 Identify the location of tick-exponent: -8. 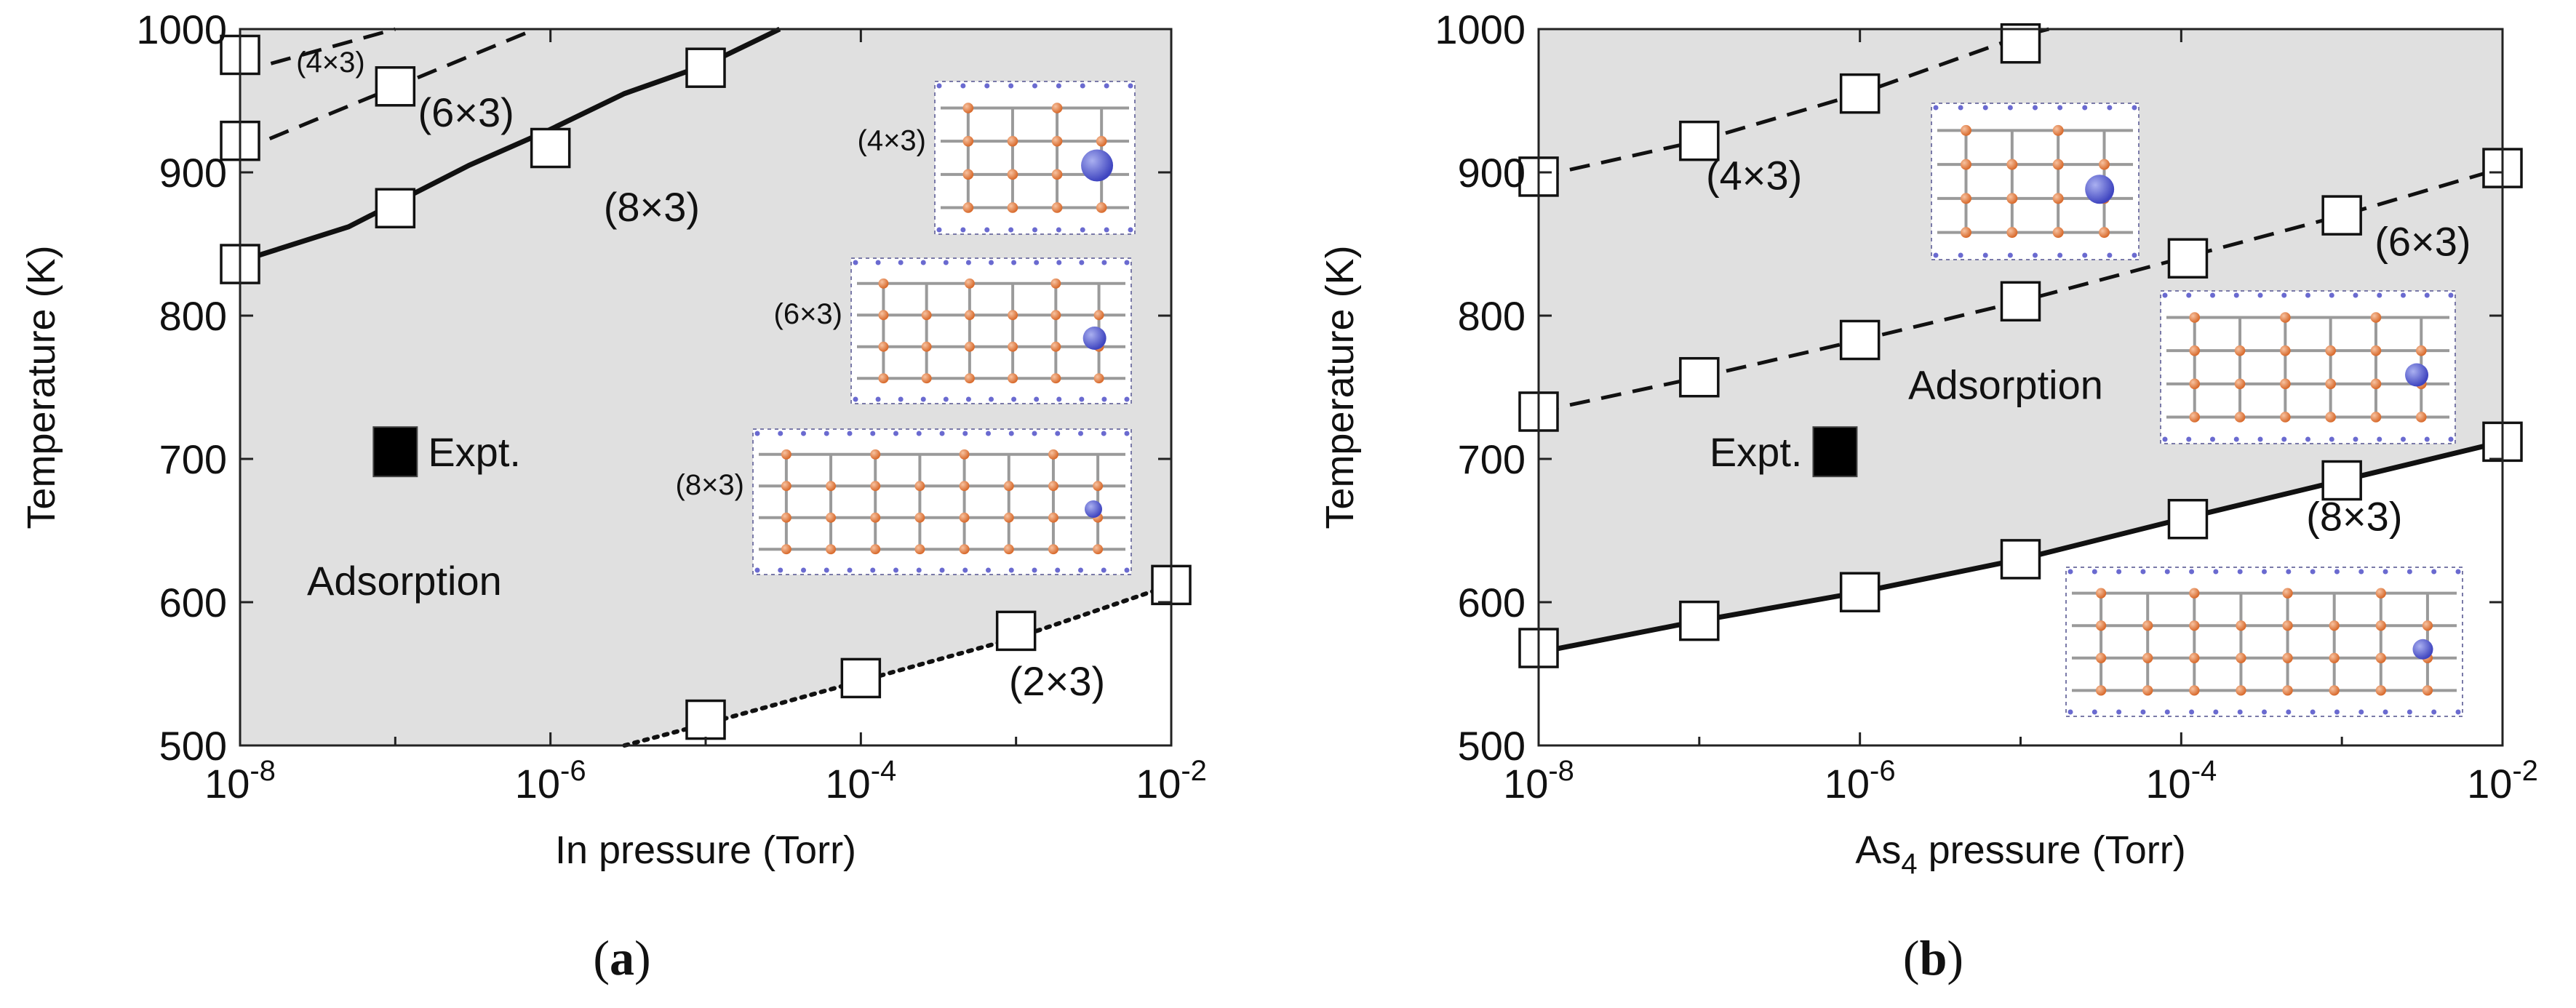
(1561, 771).